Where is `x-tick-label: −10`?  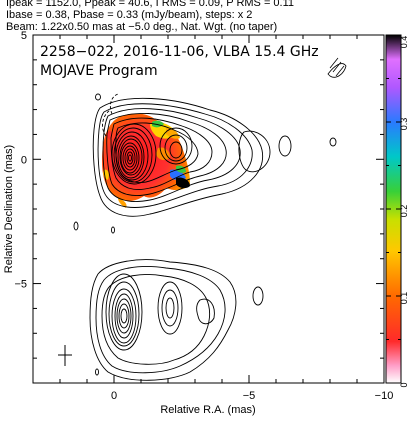
x-tick-label: −10 is located at coordinates (384, 396).